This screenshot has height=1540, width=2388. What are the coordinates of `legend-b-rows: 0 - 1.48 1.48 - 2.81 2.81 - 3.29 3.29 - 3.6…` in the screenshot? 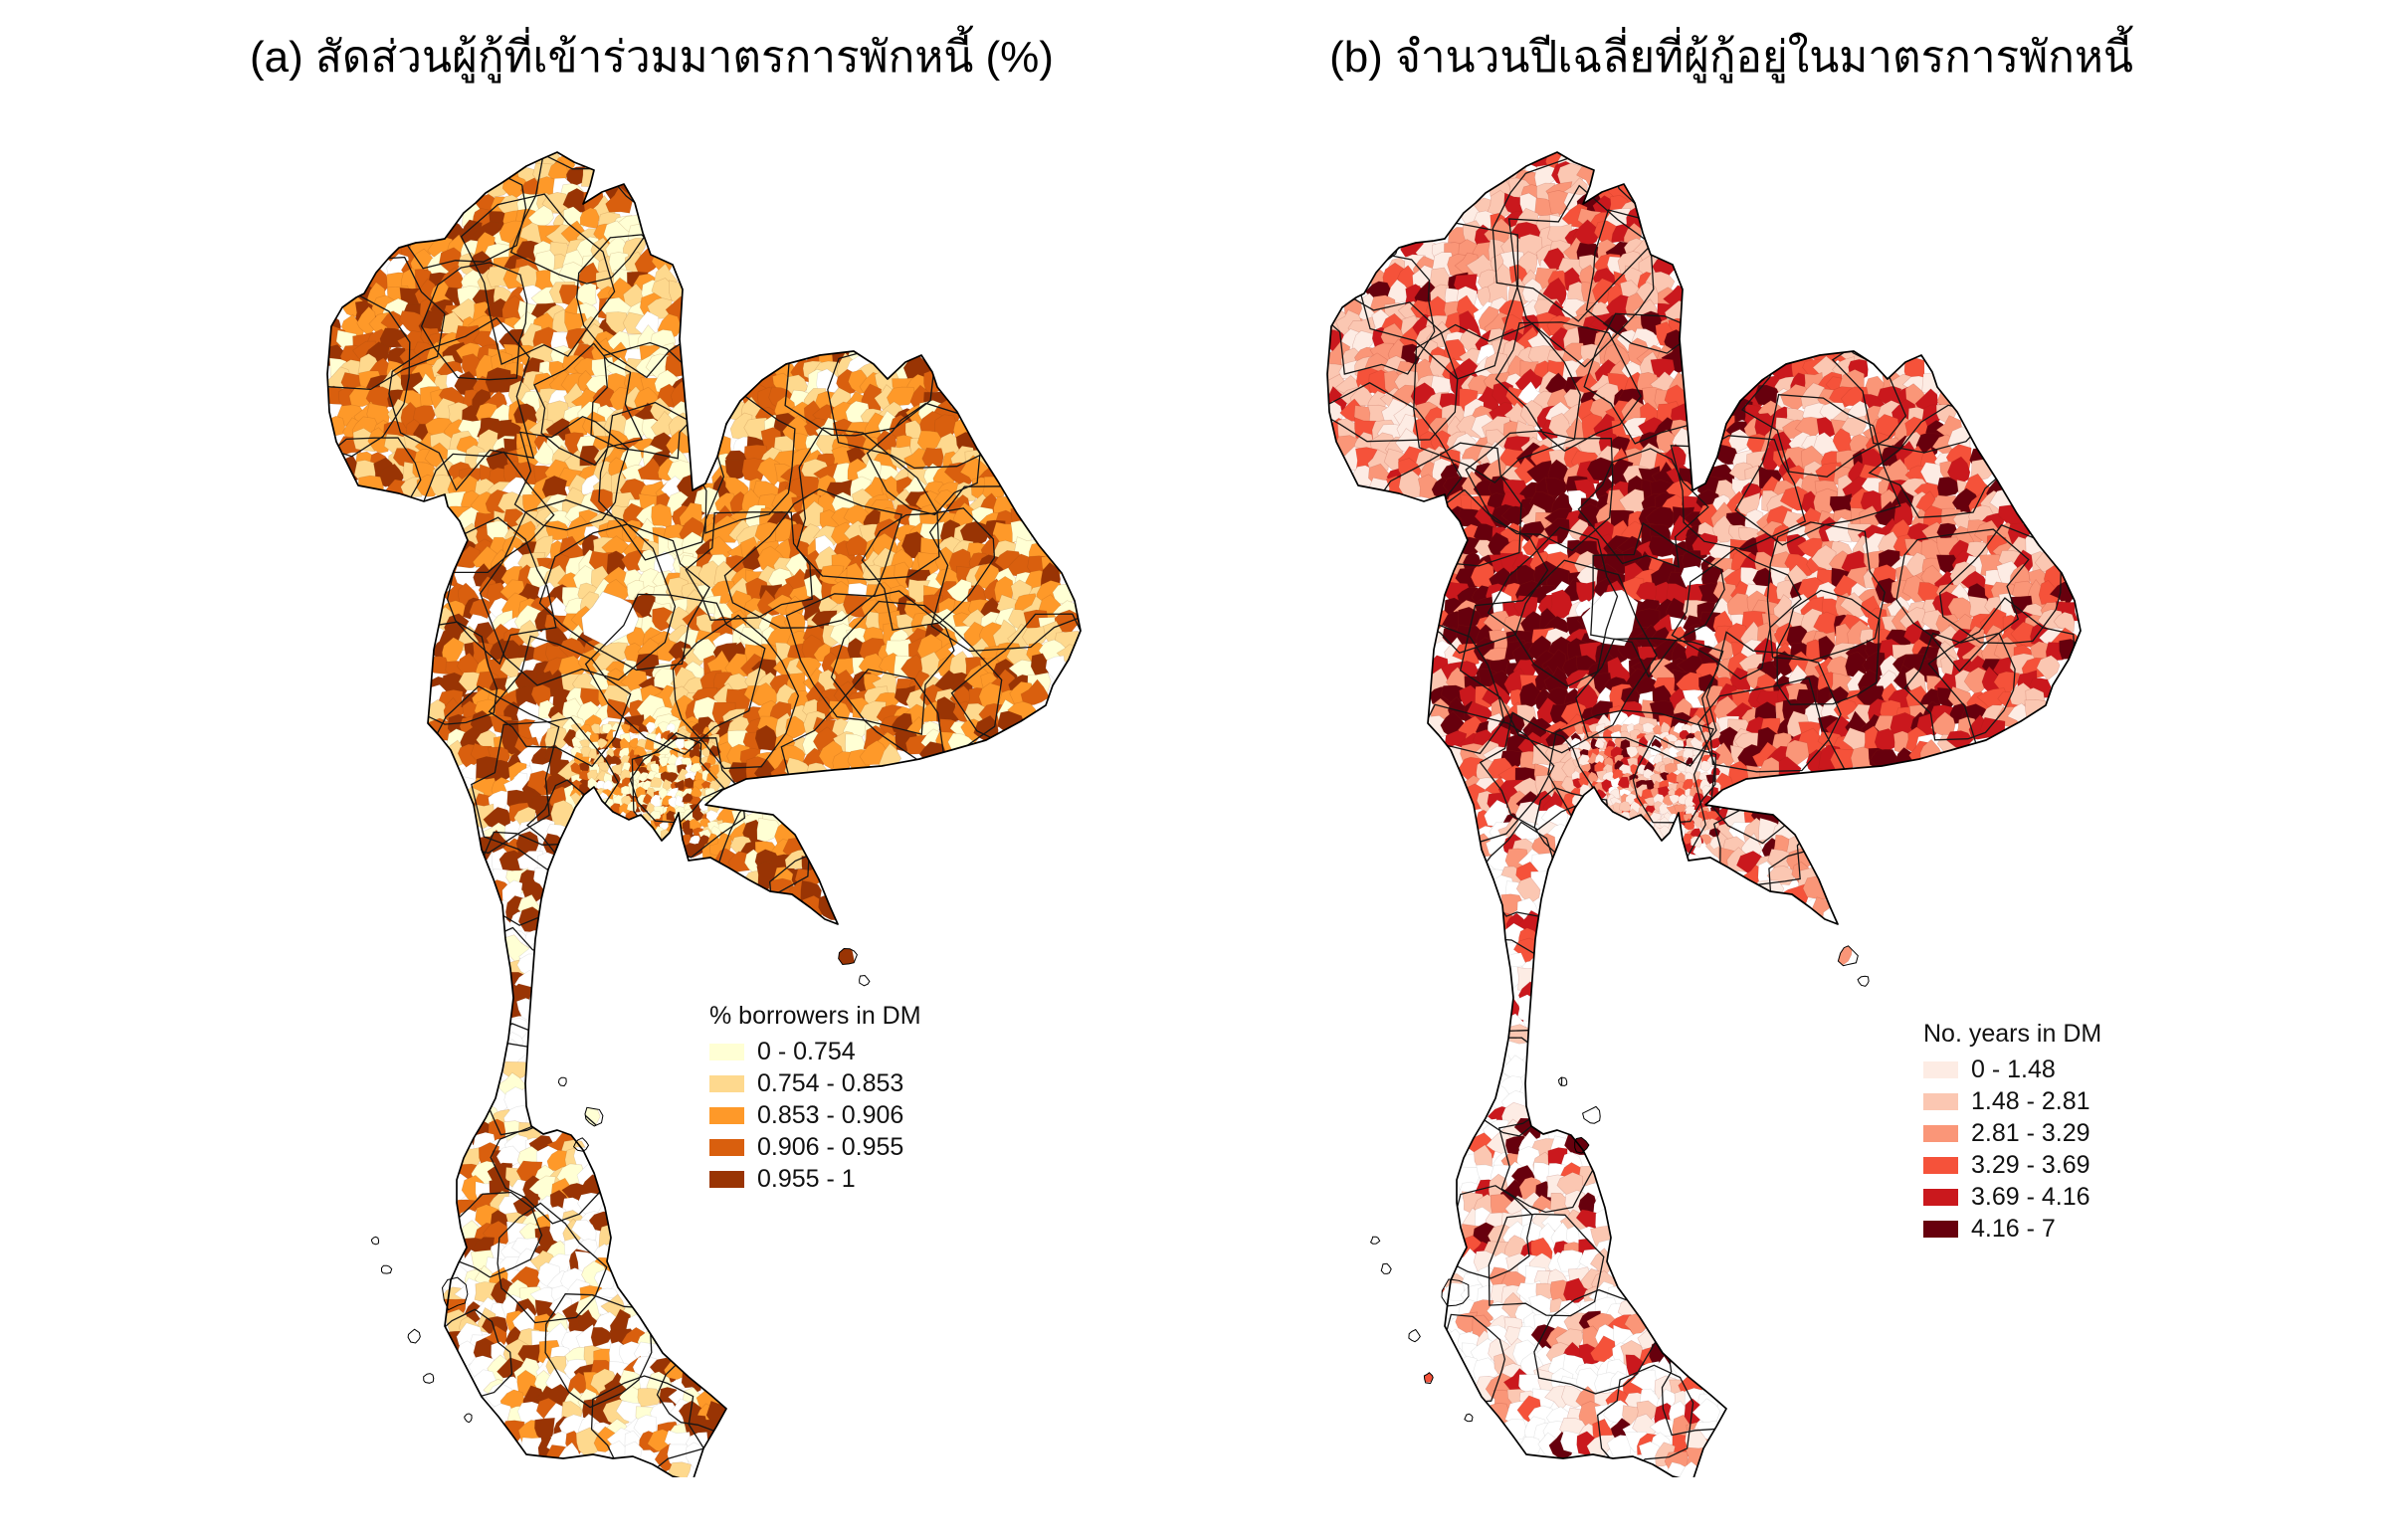 It's located at (2012, 1149).